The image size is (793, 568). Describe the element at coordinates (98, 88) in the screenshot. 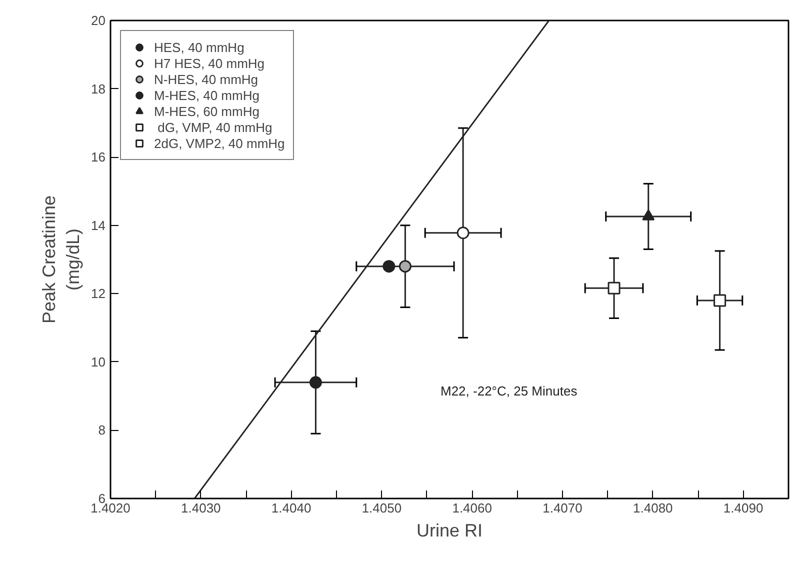

I see `y-tick-label: 18` at that location.